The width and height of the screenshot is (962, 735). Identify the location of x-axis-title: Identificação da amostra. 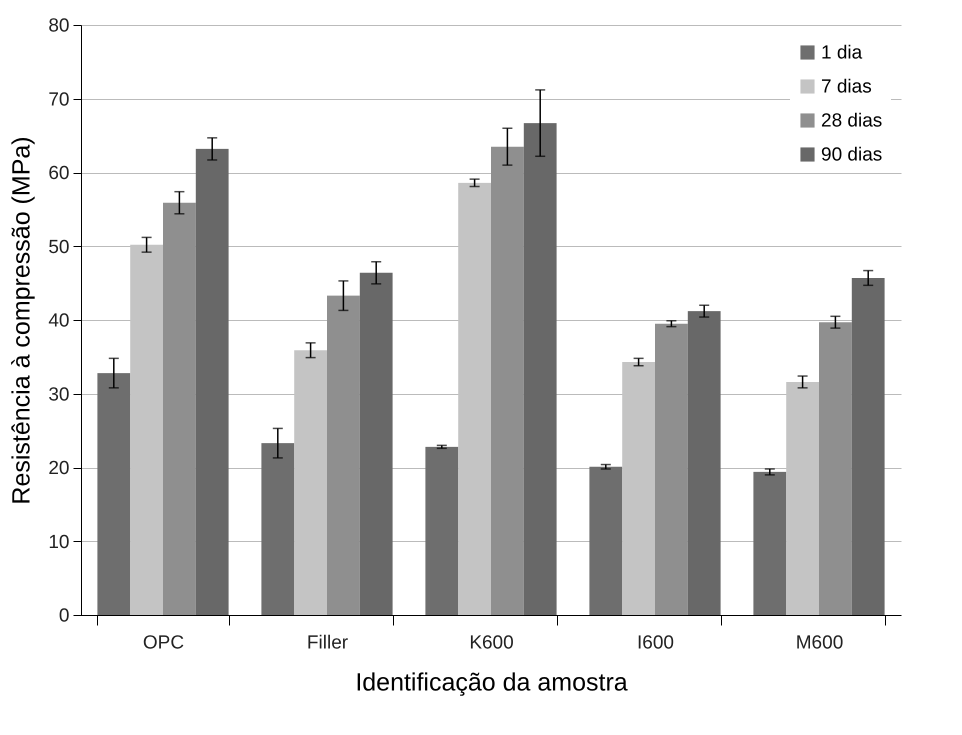
(491, 682).